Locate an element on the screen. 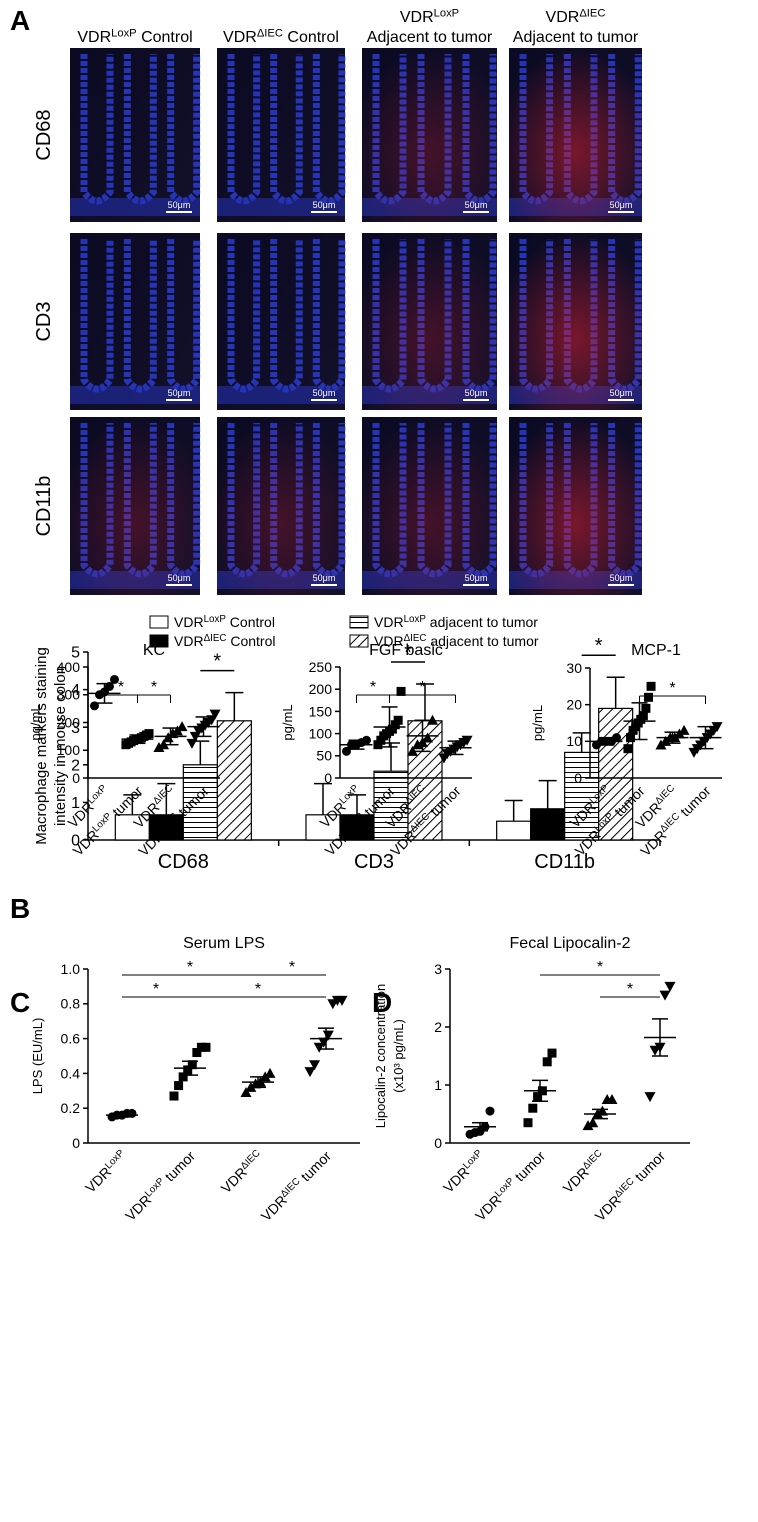  panel-label: C is located at coordinates (20, 1002).